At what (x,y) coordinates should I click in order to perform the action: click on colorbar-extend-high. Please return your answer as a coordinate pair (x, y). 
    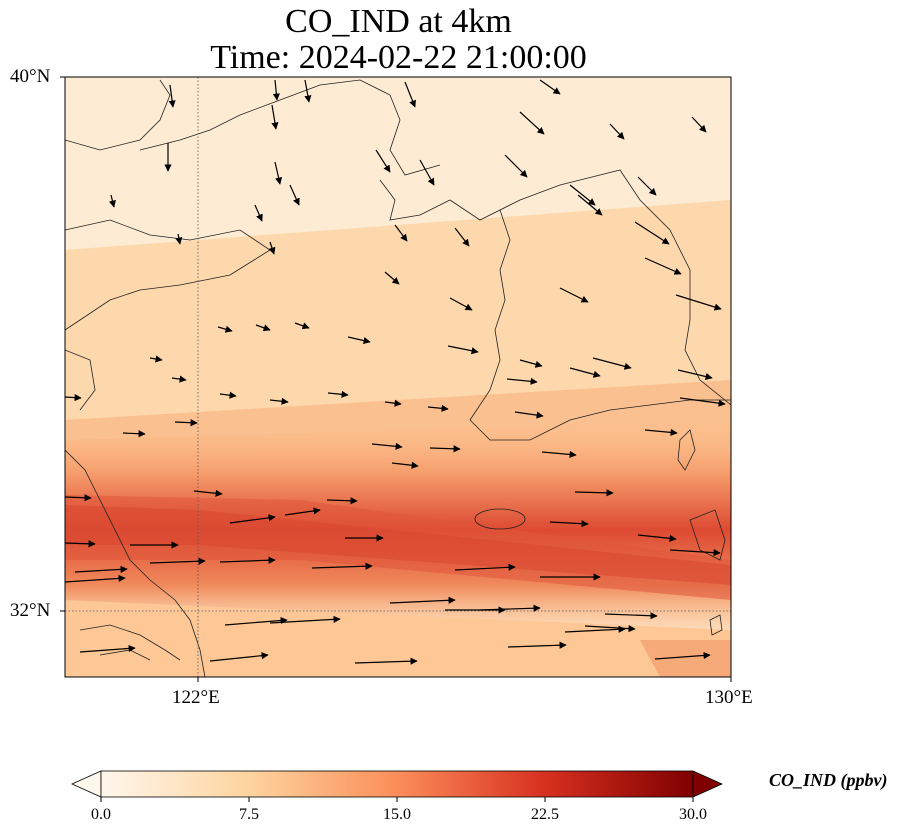
    Looking at the image, I should click on (707, 784).